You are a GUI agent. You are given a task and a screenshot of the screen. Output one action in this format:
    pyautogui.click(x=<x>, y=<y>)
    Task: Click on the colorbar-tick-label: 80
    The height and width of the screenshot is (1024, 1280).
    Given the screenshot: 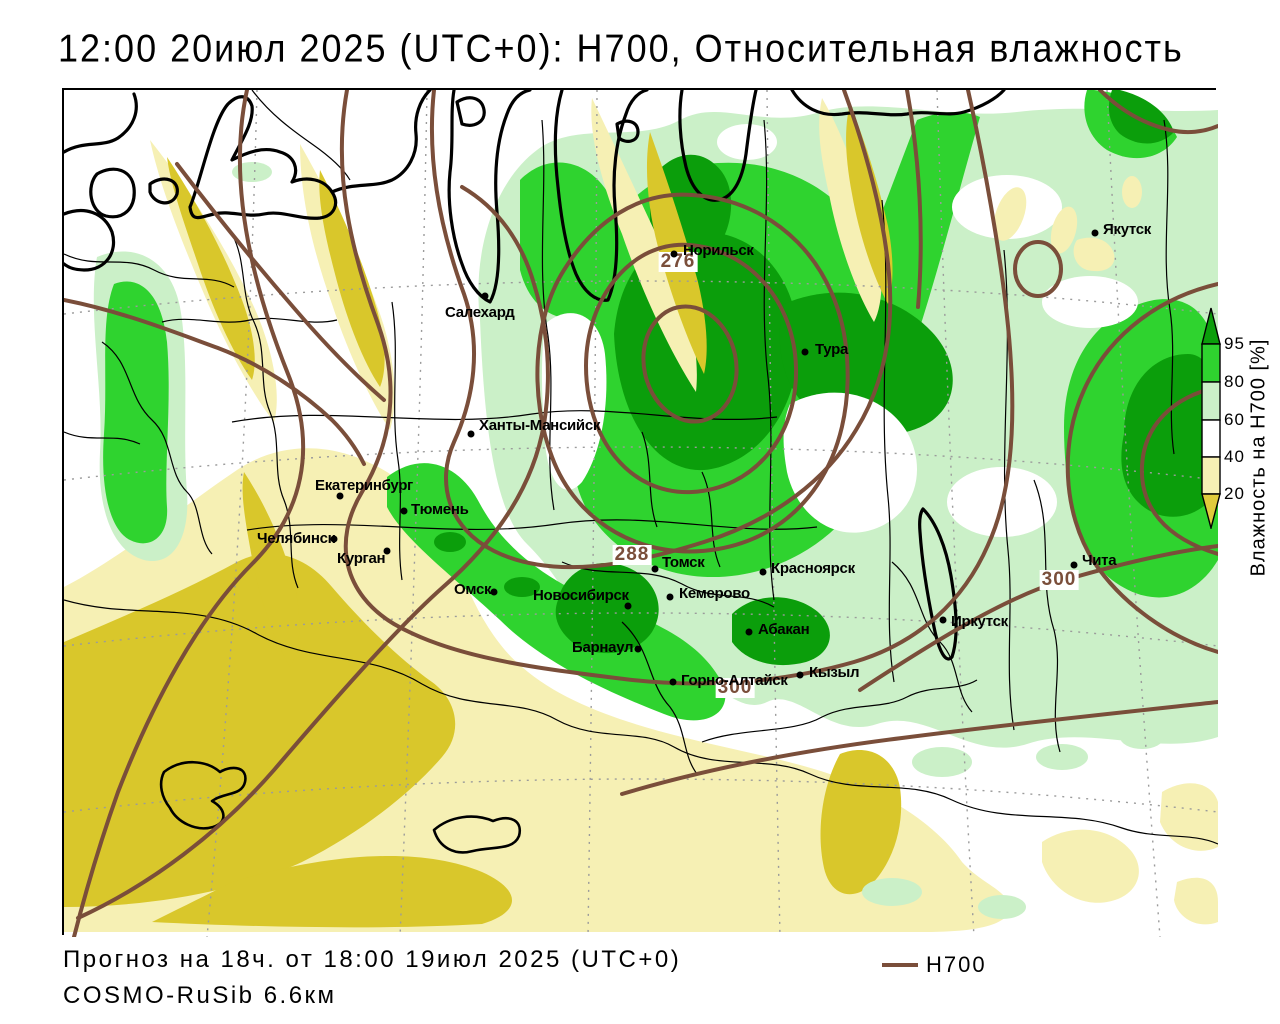 What is the action you would take?
    pyautogui.click(x=1234, y=381)
    